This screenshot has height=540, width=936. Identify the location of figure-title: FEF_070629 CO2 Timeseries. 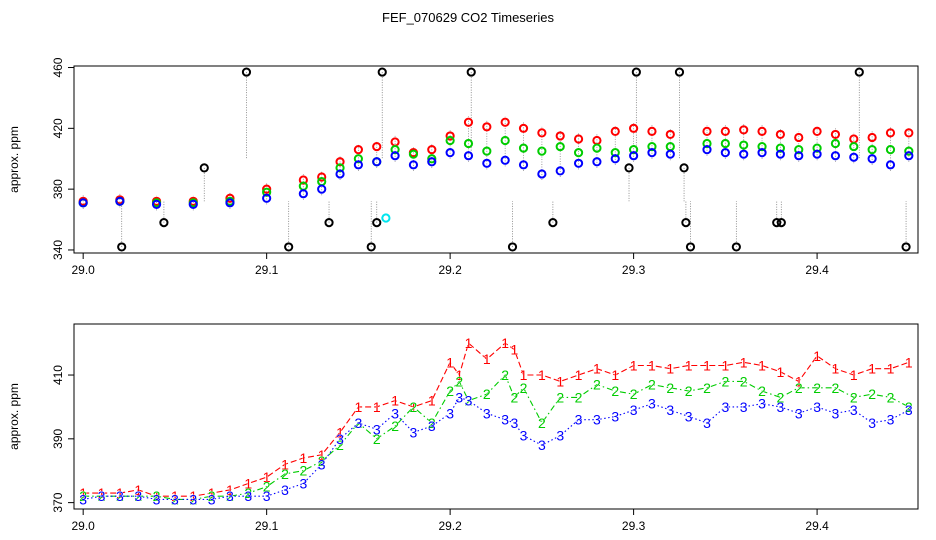
(468, 17).